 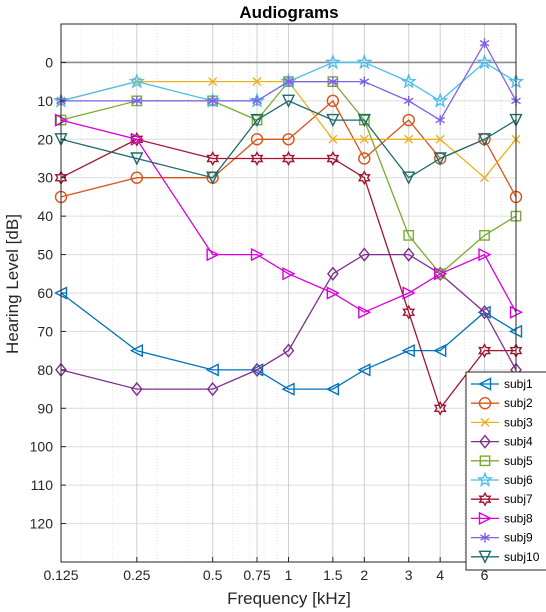 I want to click on y-tick-label: 10, so click(x=45, y=101).